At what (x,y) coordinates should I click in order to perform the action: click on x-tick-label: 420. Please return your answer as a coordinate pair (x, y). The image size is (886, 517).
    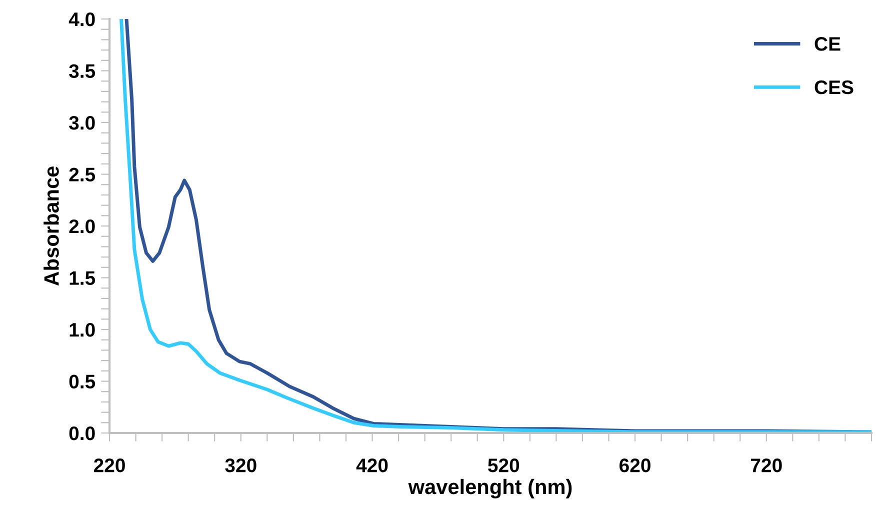
    Looking at the image, I should click on (372, 465).